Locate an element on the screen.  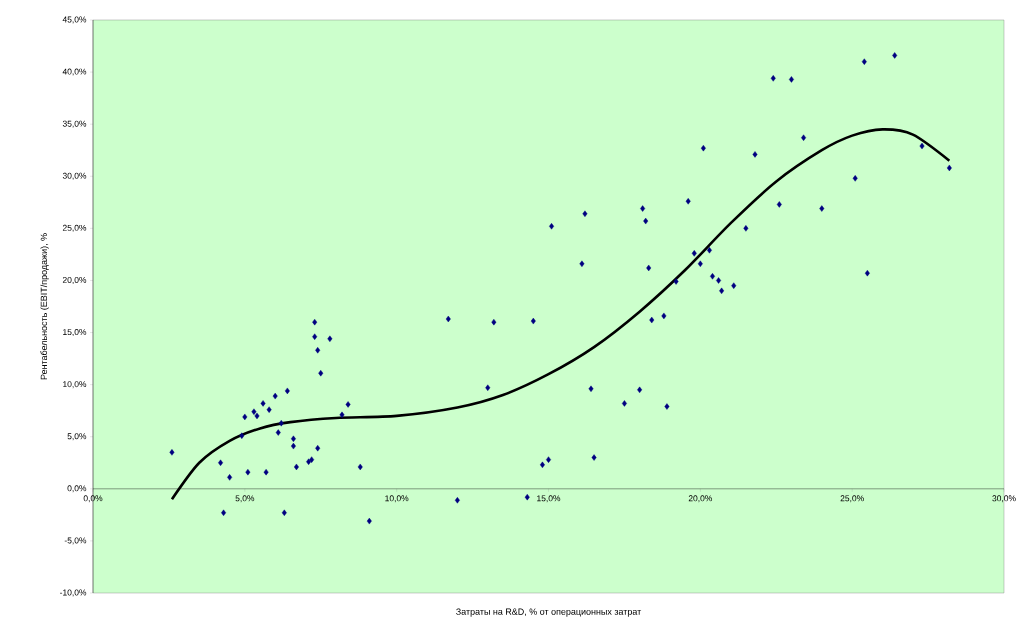
x-tick-label: 20,0% is located at coordinates (700, 499).